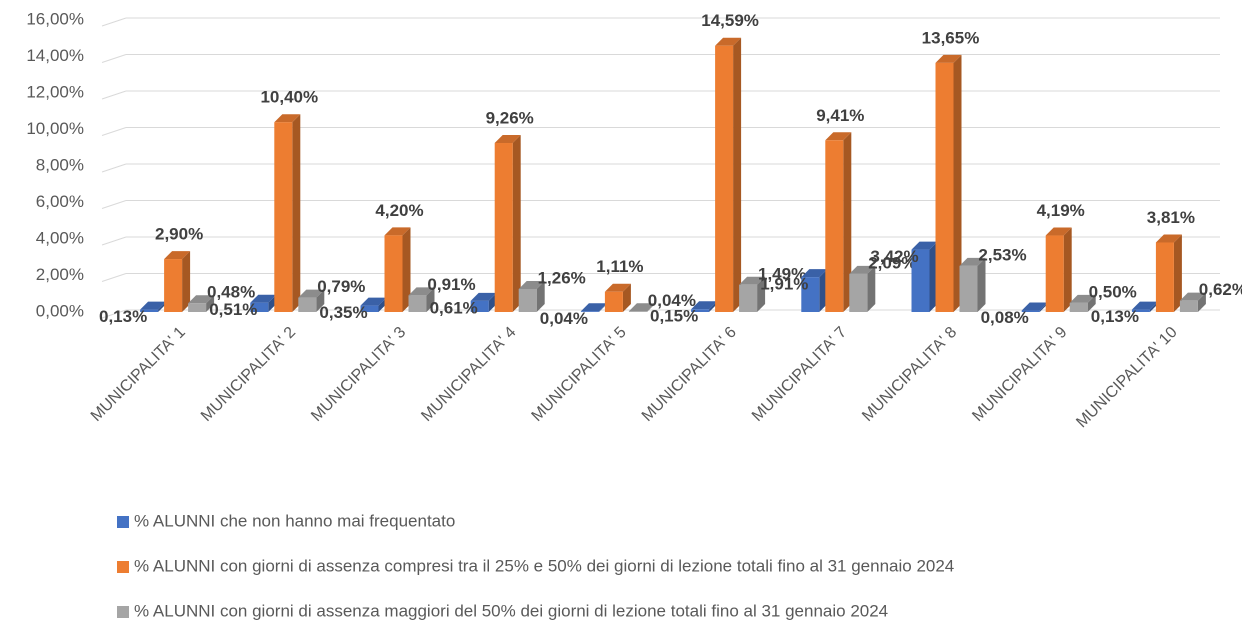 This screenshot has height=628, width=1242. What do you see at coordinates (138, 374) in the screenshot?
I see `x-tick-label: MUNICIPALITA' 1` at bounding box center [138, 374].